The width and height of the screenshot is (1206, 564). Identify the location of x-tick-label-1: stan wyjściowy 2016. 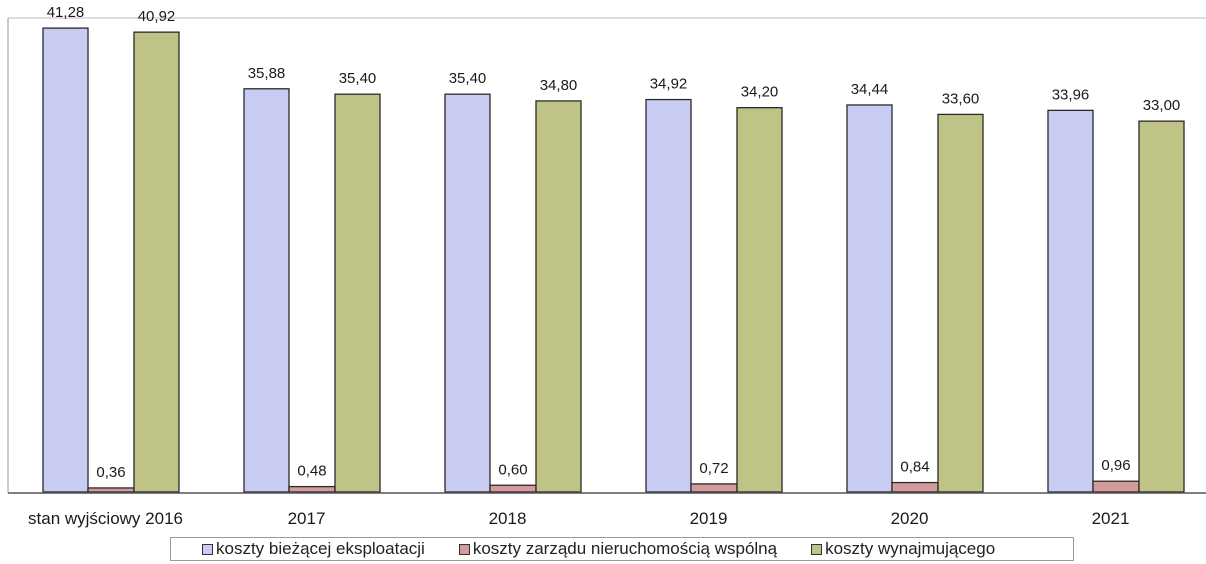
(105, 518).